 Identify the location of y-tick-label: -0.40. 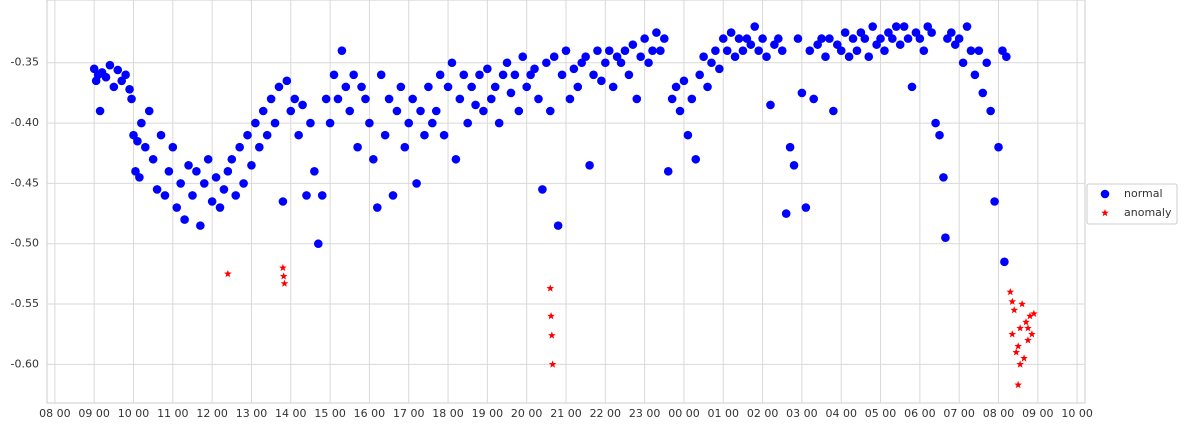
(25, 122).